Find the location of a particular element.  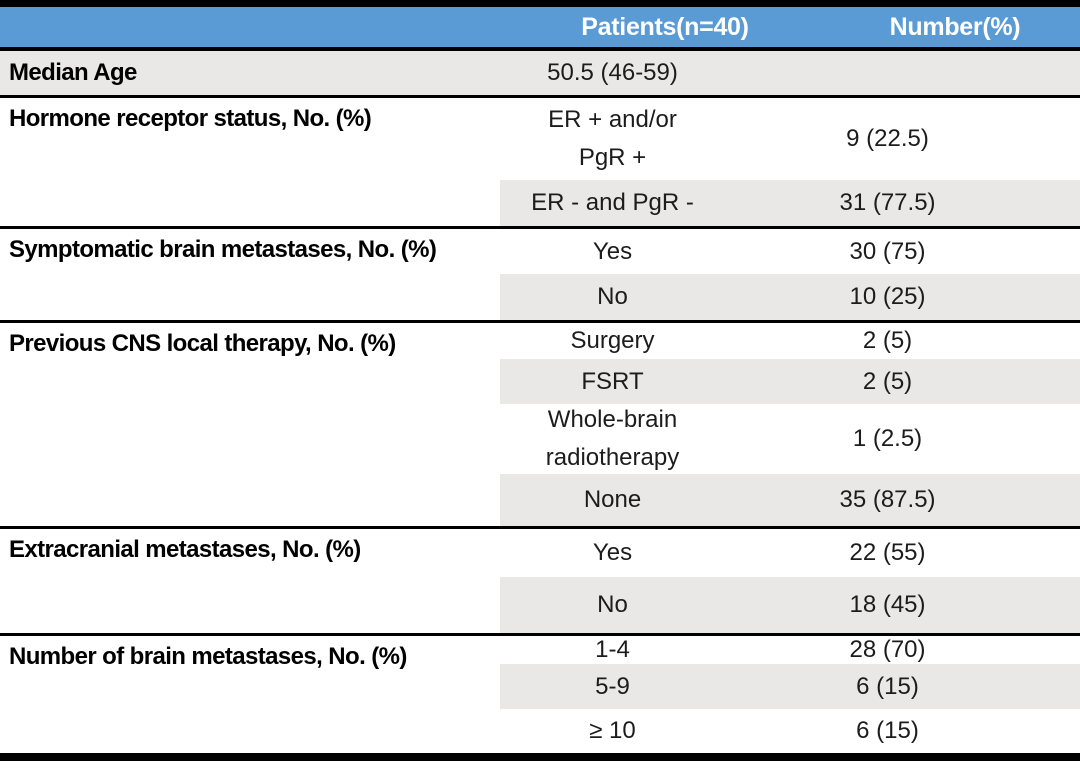

number-cell: 31 (77.5) is located at coordinates (887, 202).